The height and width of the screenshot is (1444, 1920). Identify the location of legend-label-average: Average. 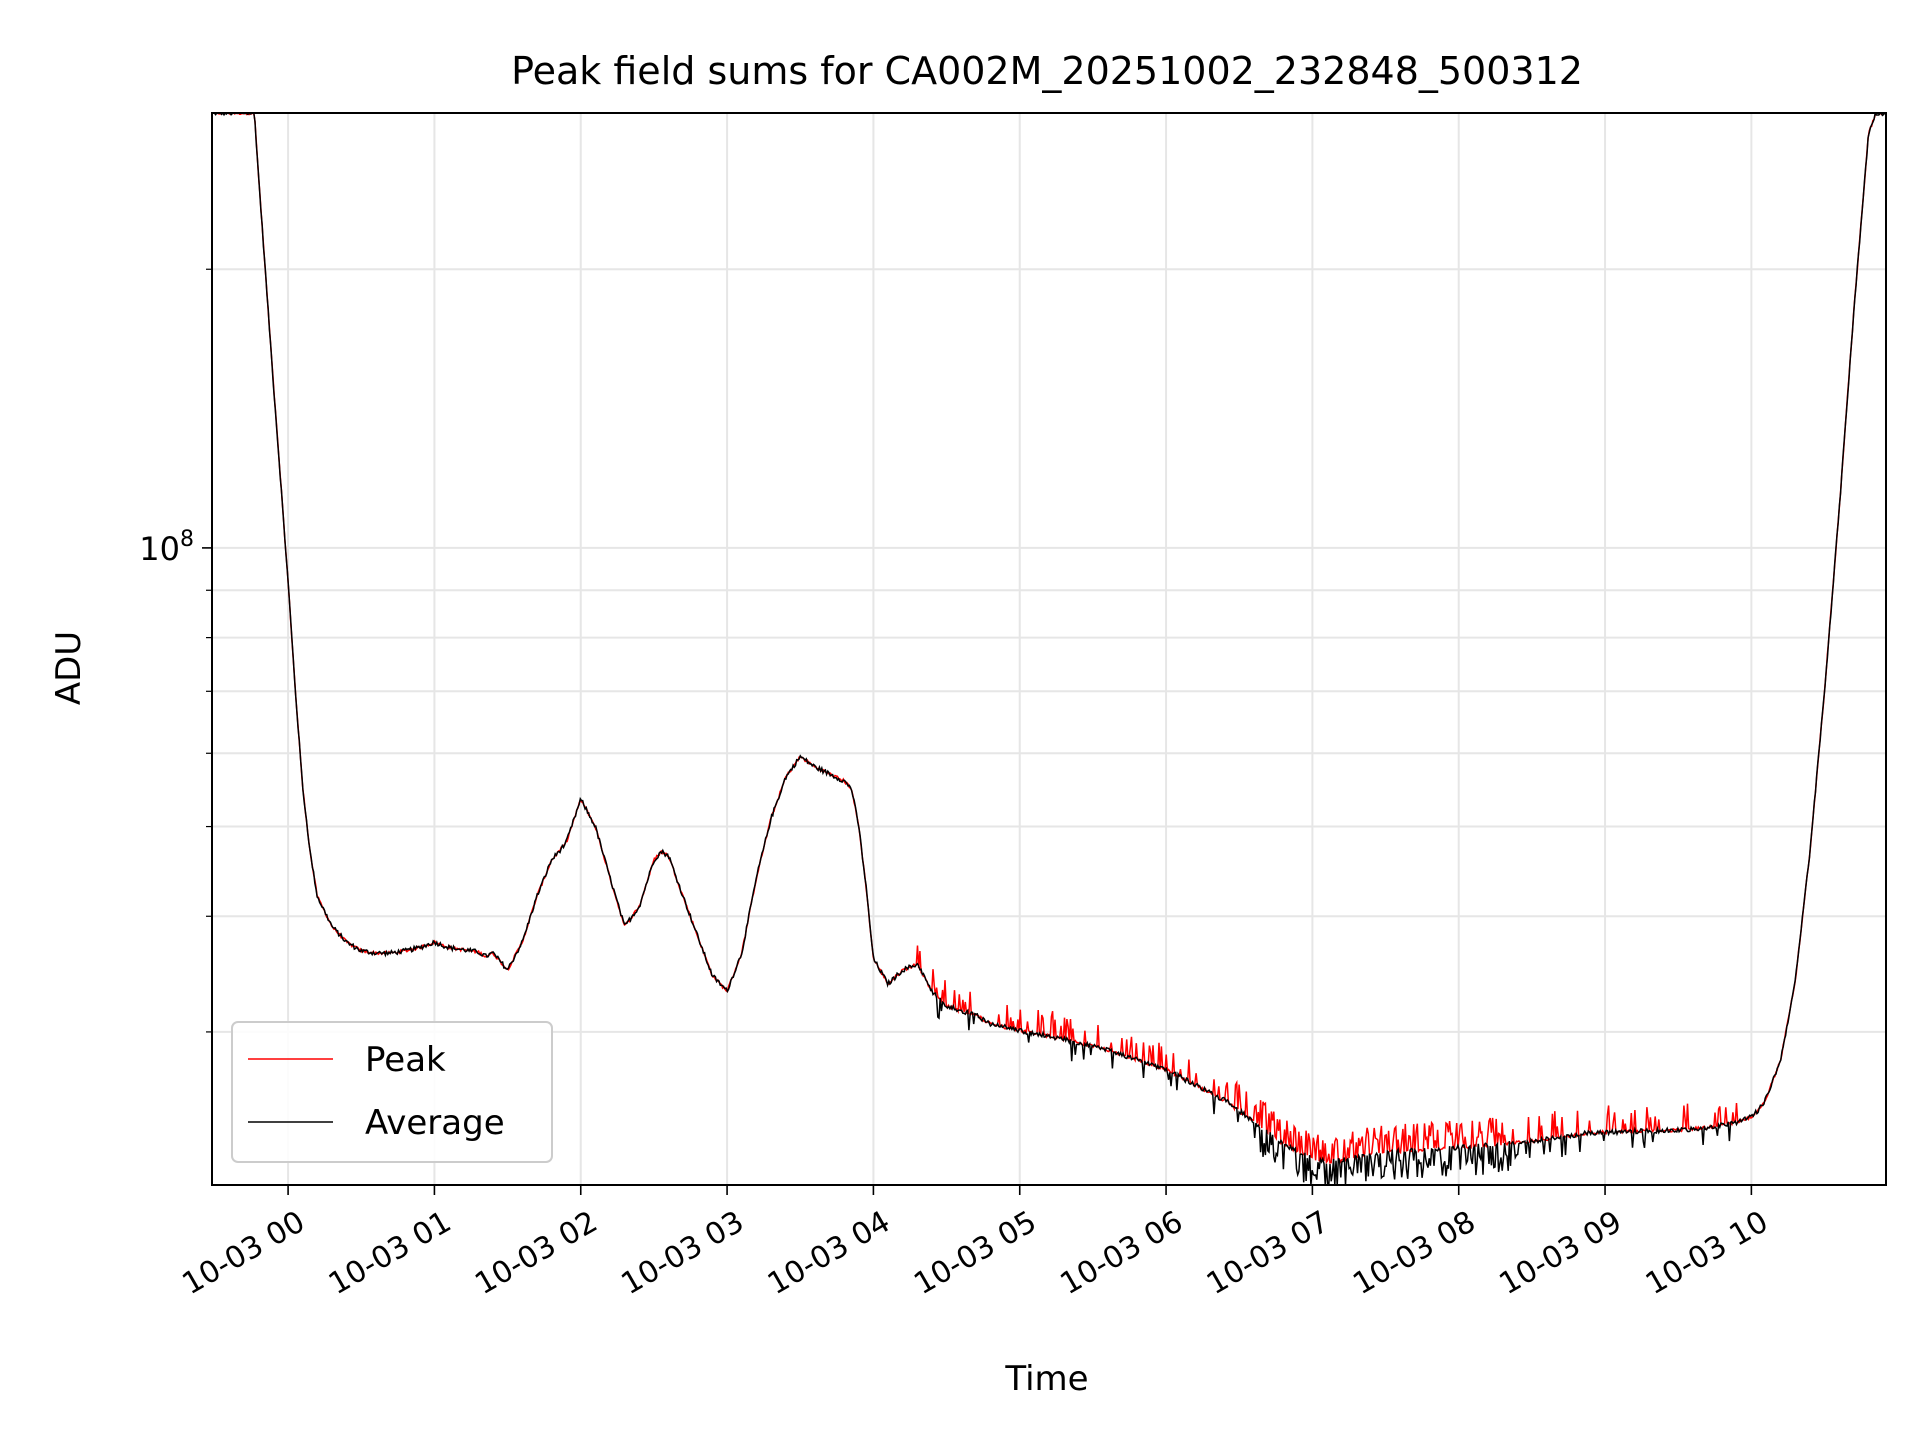
(435, 1123).